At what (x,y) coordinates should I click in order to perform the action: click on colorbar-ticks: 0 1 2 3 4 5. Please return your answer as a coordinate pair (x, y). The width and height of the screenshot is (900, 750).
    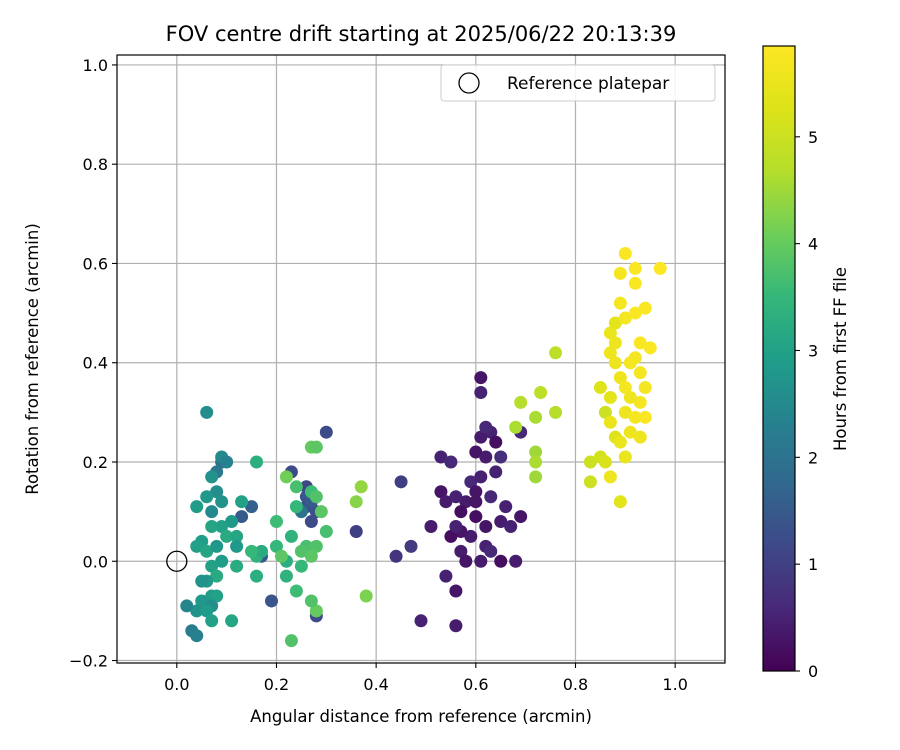
    Looking at the image, I should click on (806, 404).